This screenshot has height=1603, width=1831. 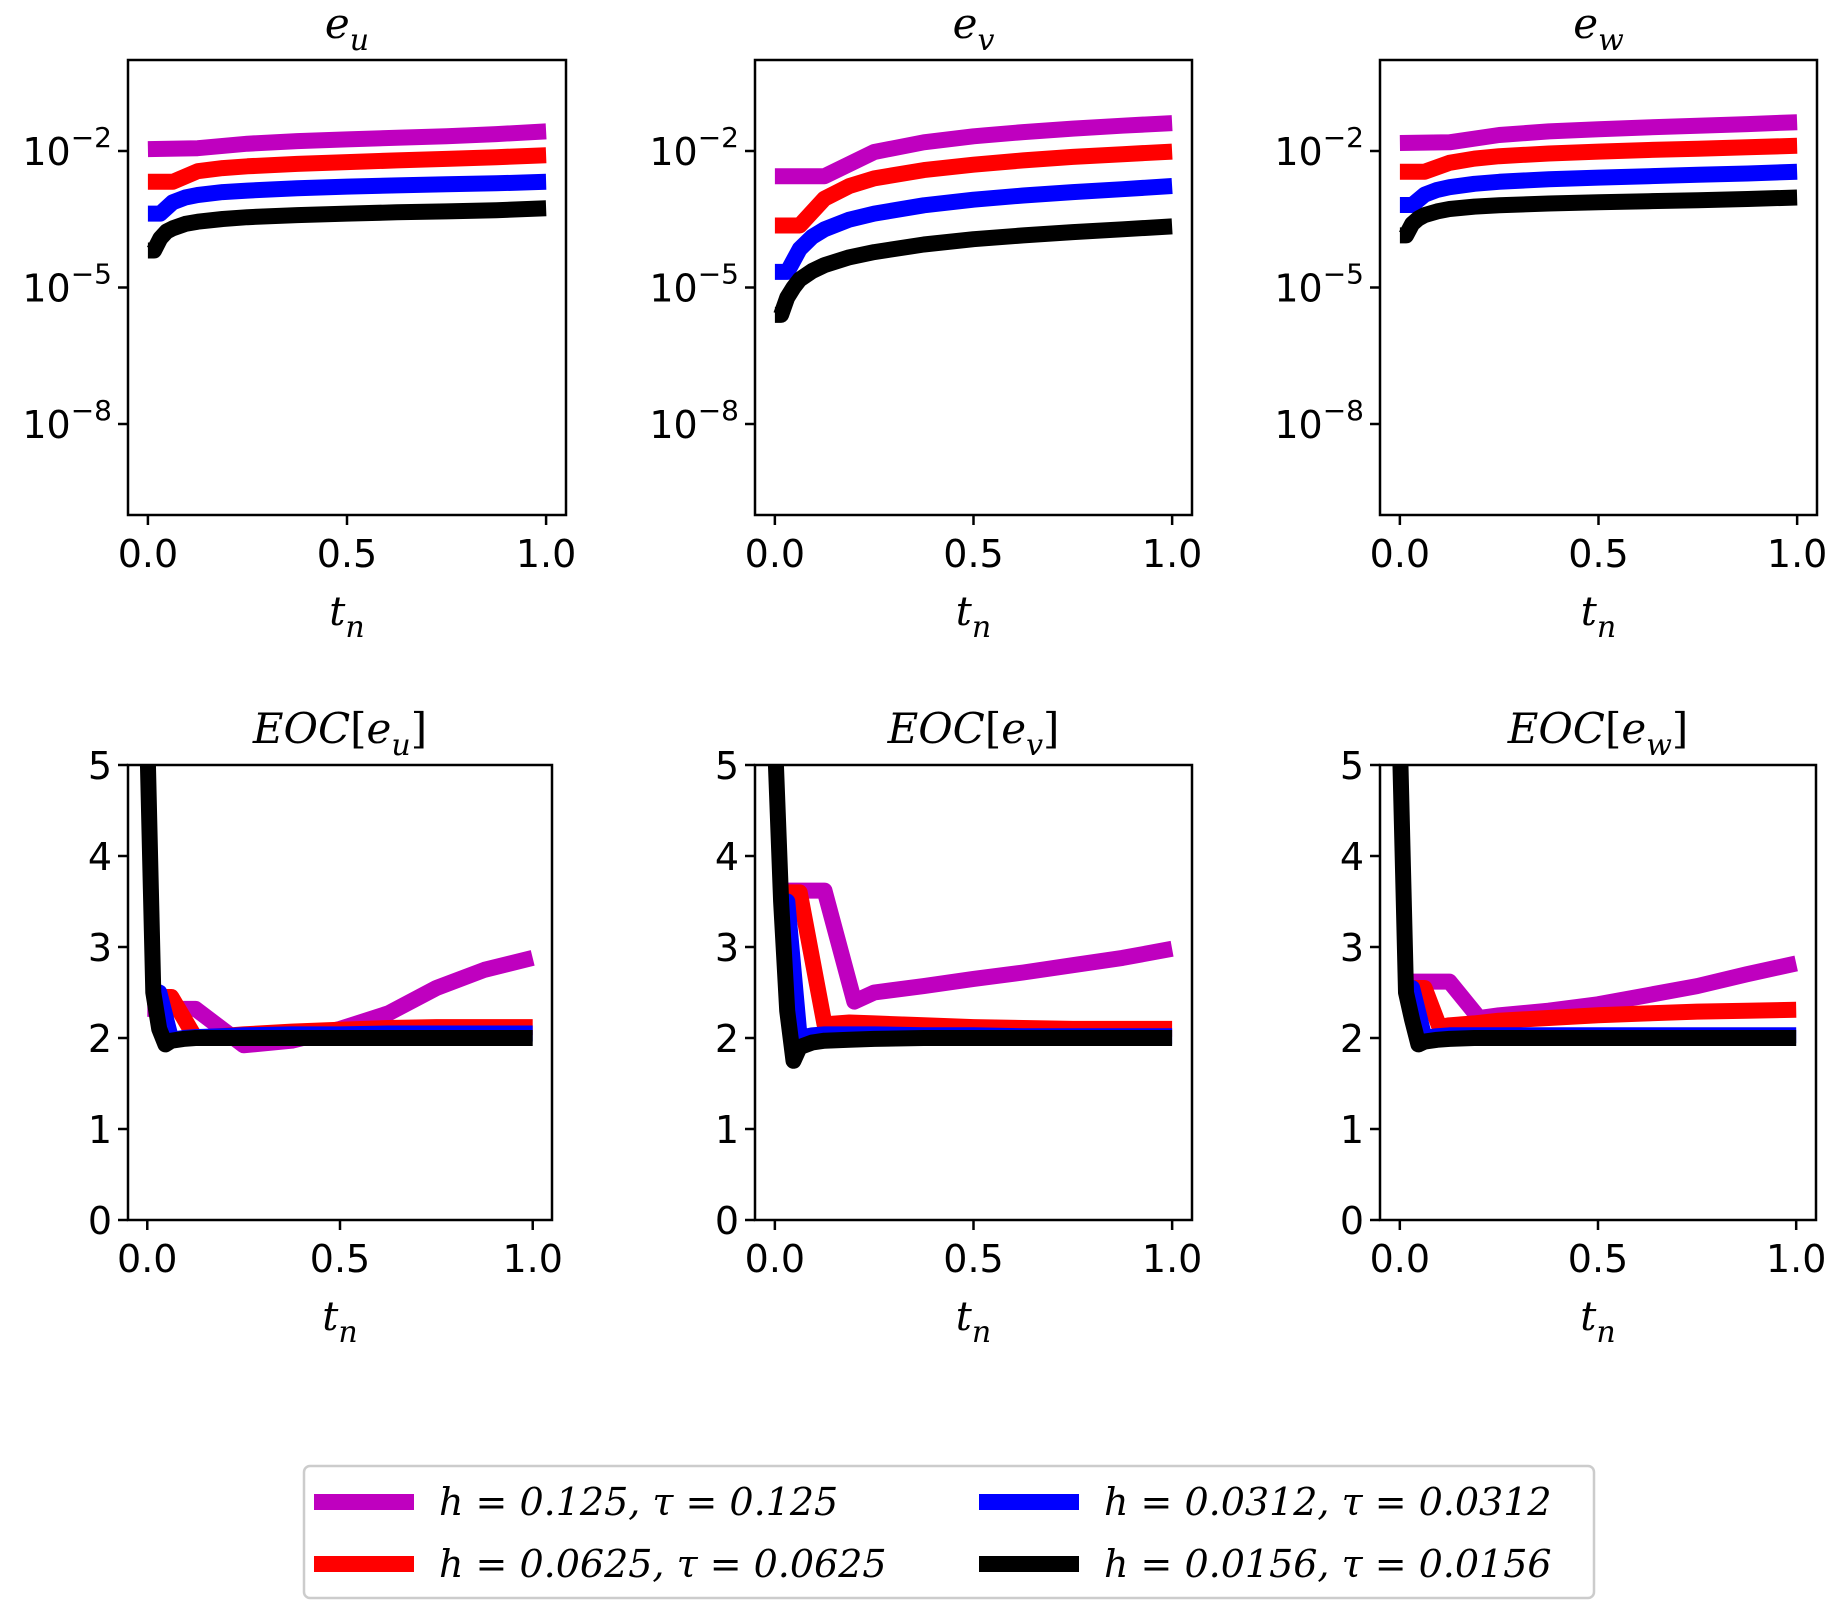 I want to click on panel-title: EOC[ew], so click(x=1598, y=733).